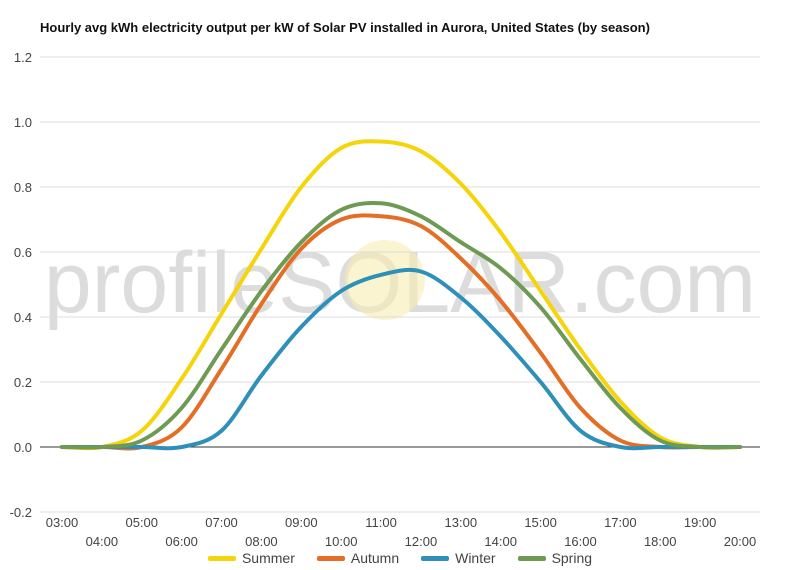 The image size is (800, 570). I want to click on y-tick-label: 1.2, so click(23, 57).